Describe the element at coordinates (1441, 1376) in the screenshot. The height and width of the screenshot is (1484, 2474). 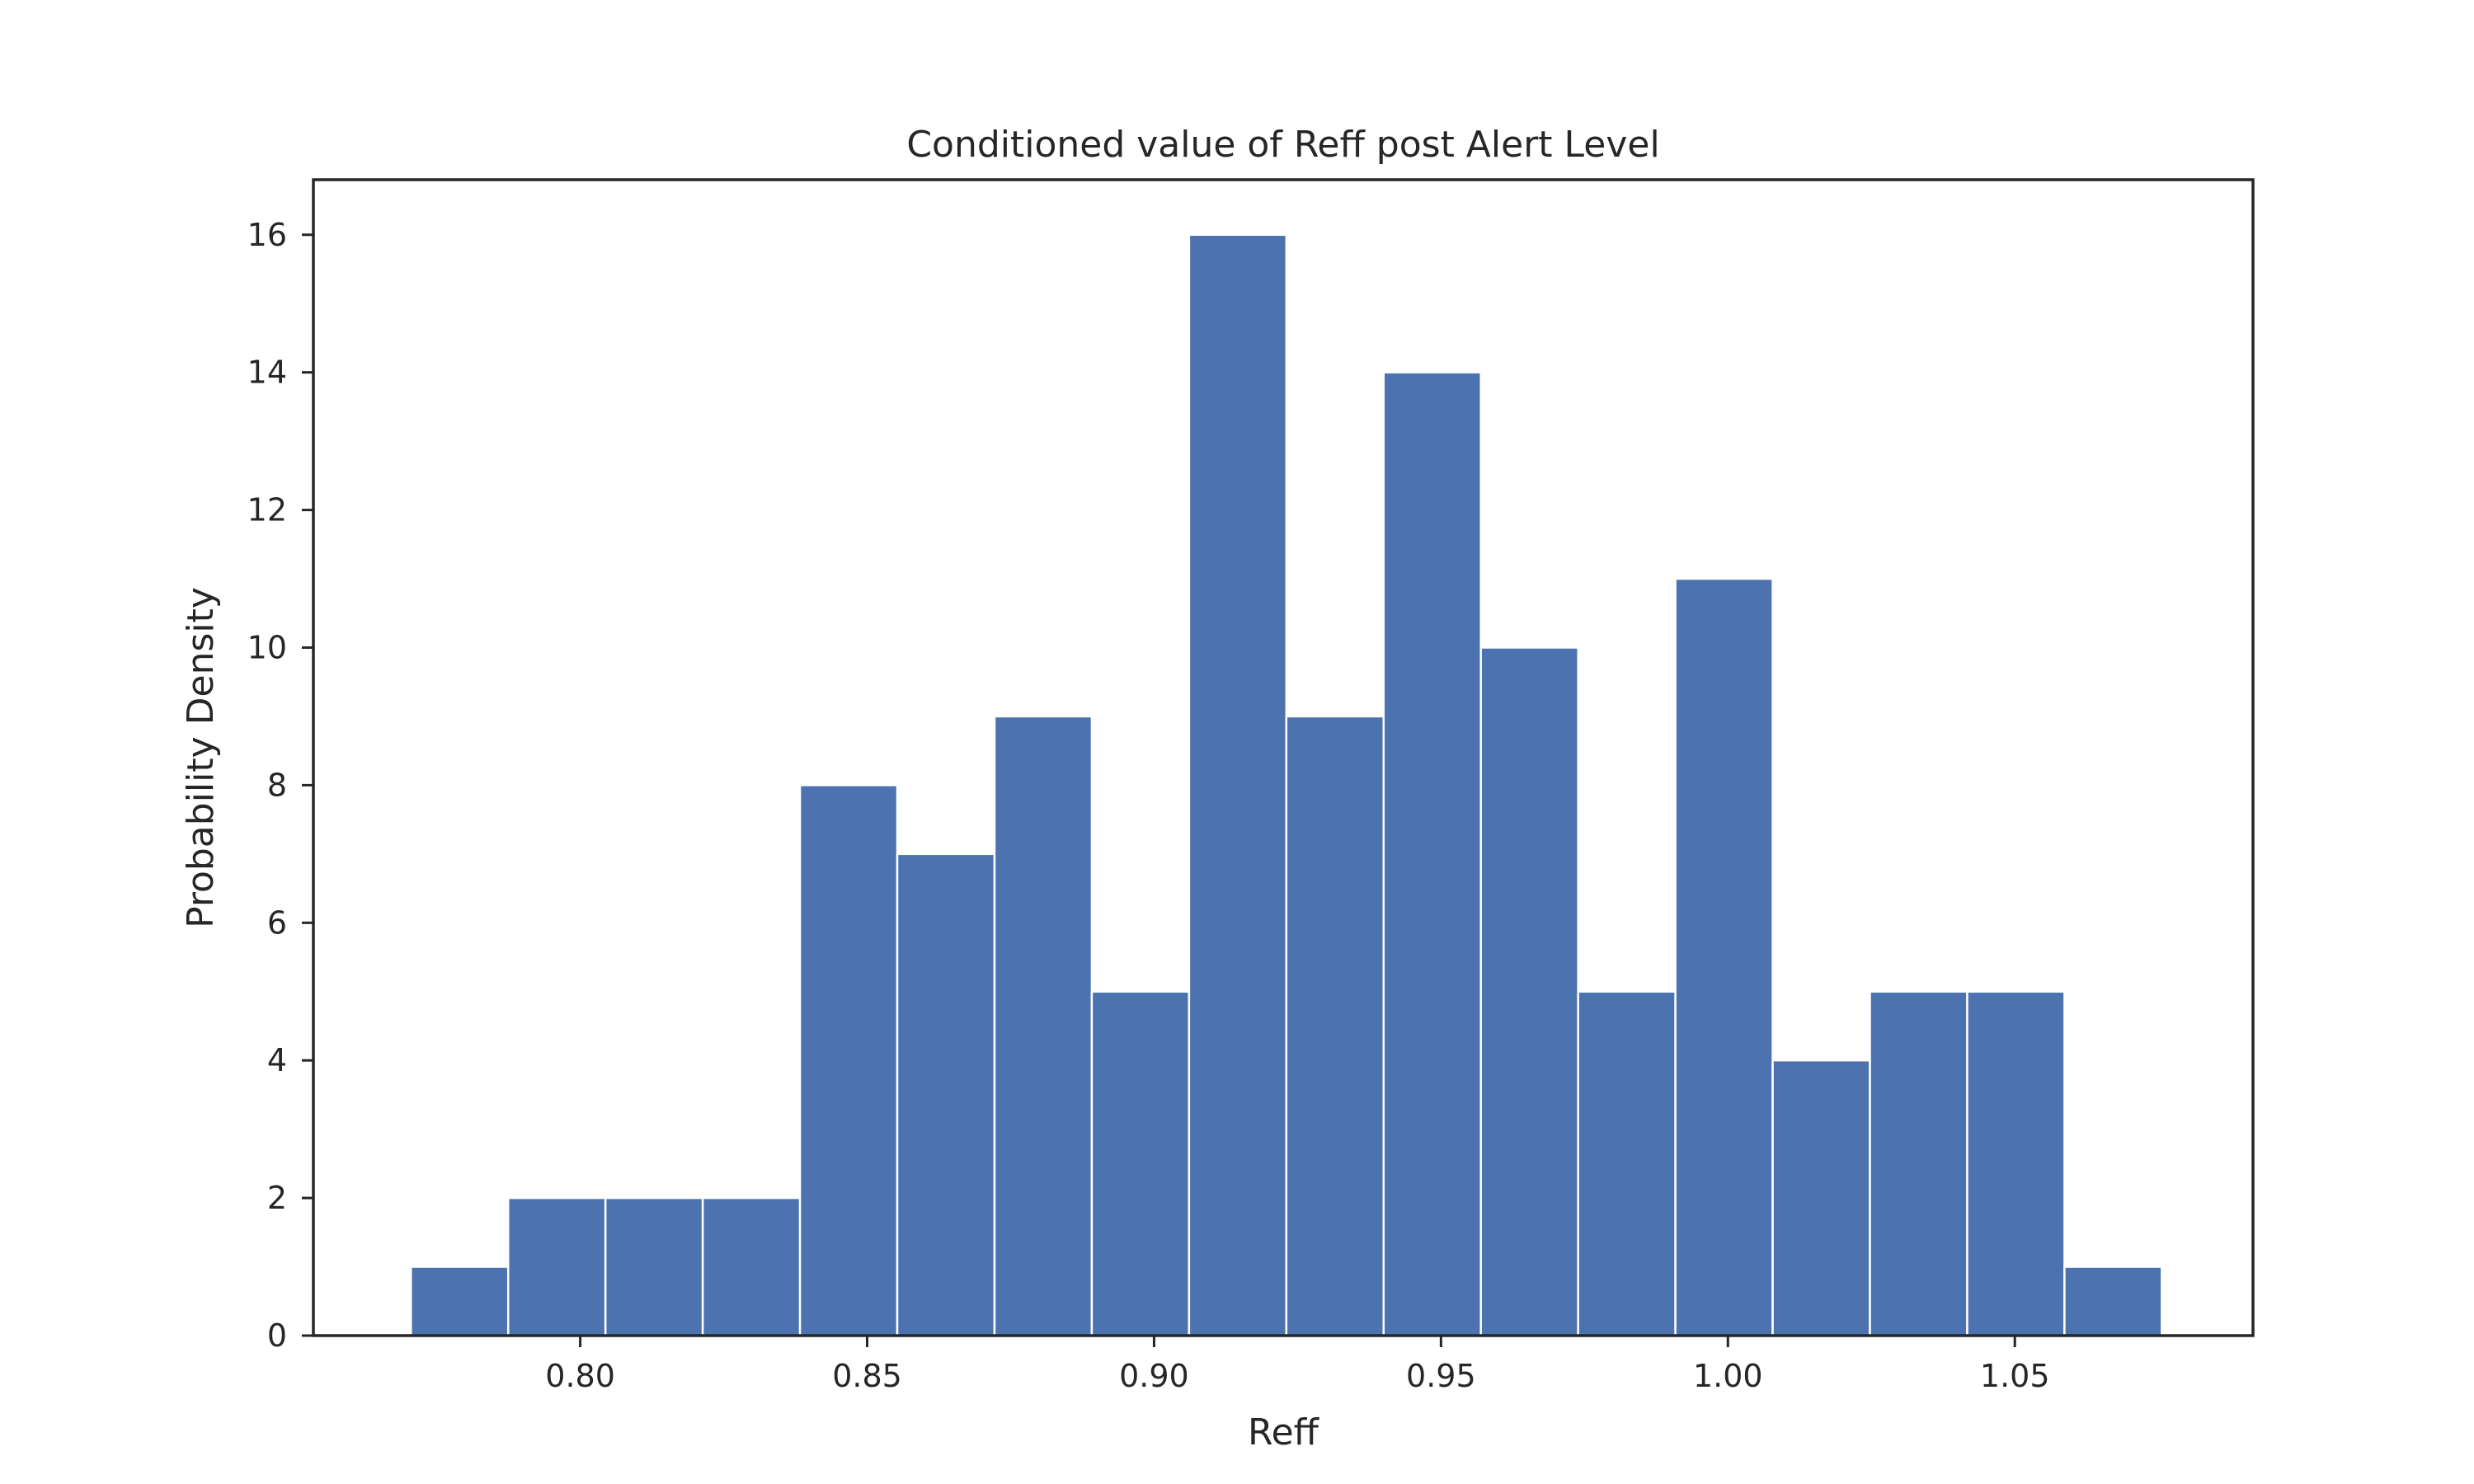
I see `x-tick-label: 0.95` at that location.